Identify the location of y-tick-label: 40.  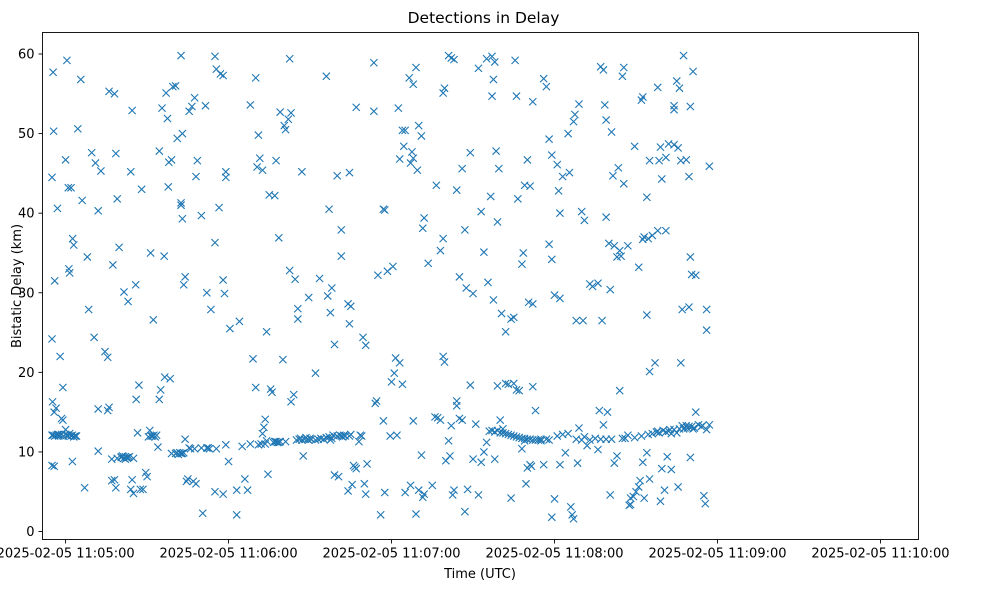
(26, 214).